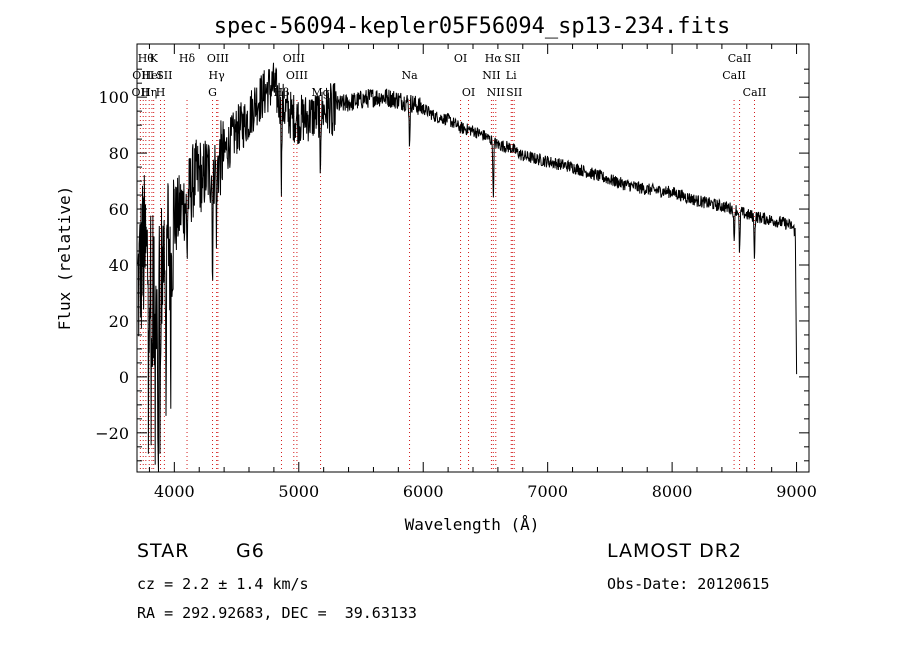 This screenshot has height=650, width=900. Describe the element at coordinates (212, 92) in the screenshot. I see `line-marker-label: G` at that location.